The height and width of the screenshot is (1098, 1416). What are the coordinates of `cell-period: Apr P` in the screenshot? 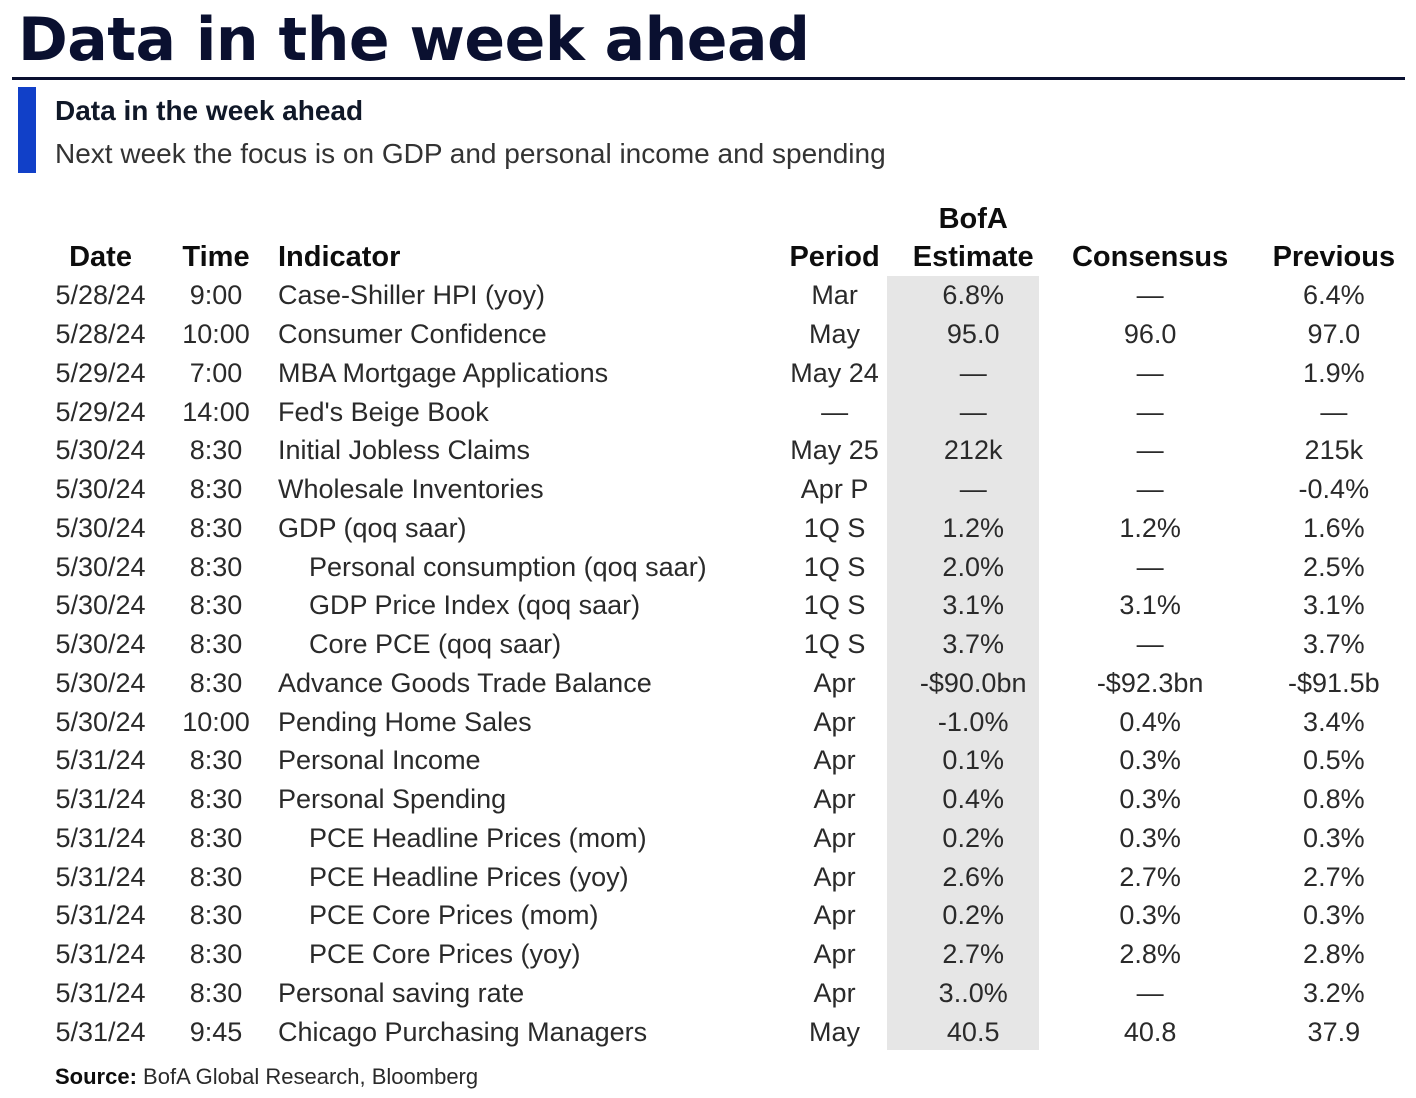 It's located at (834, 489).